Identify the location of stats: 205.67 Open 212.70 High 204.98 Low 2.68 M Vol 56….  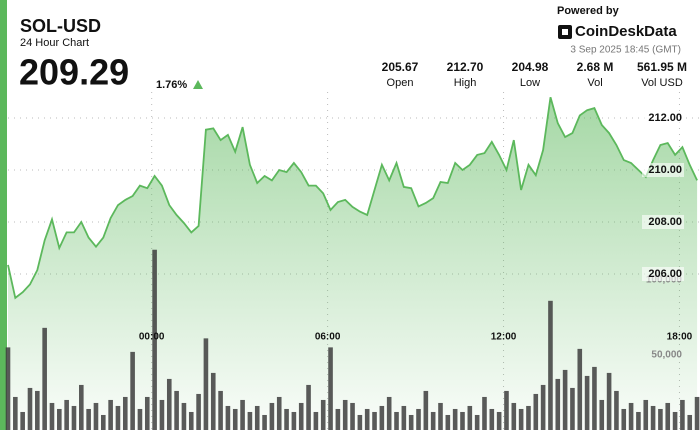
(534, 74).